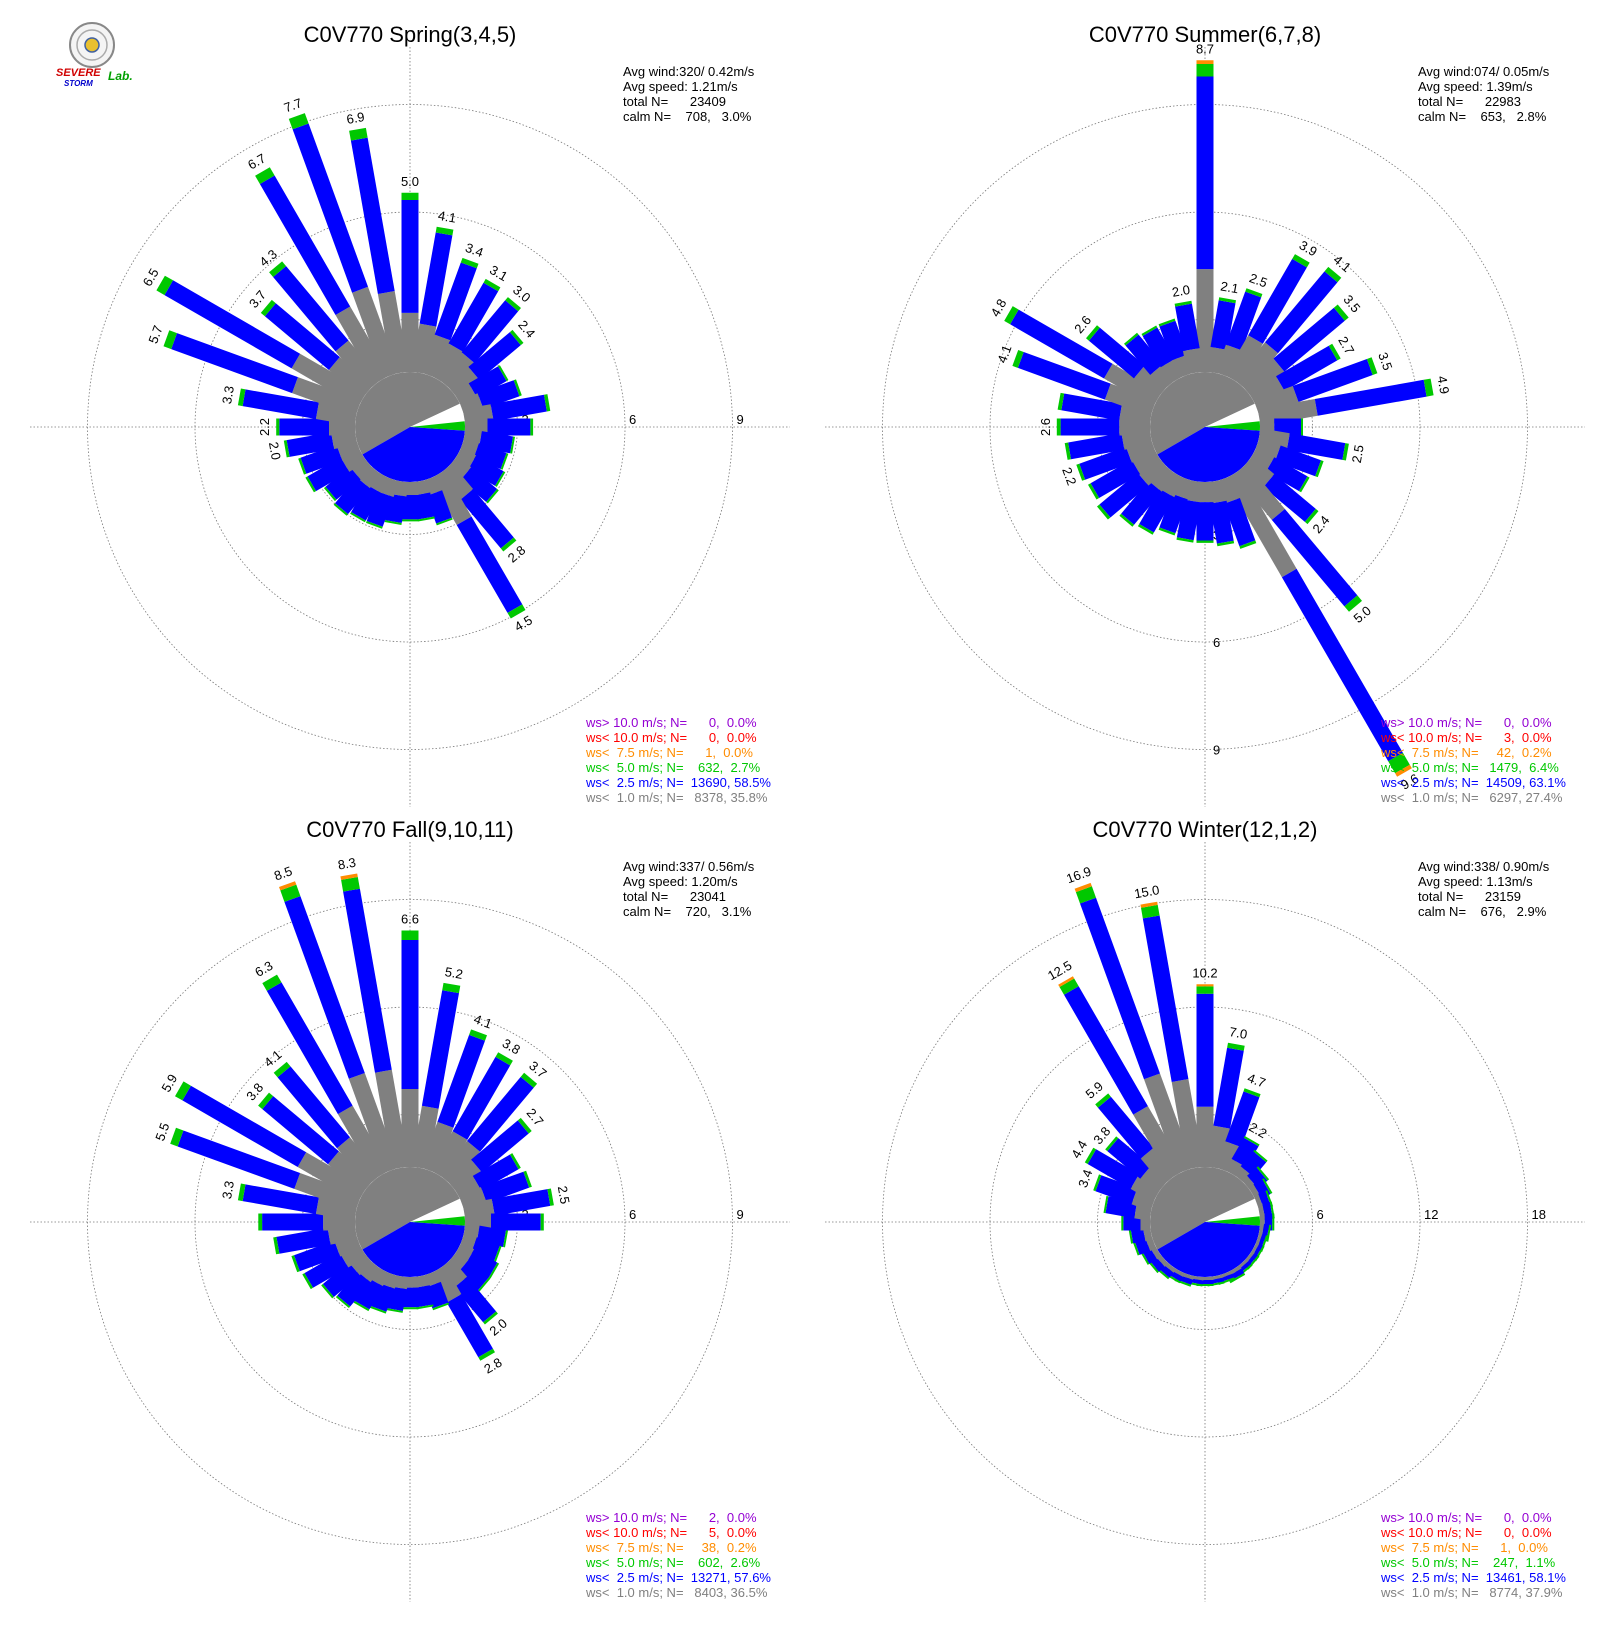 This screenshot has height=1640, width=1620. I want to click on stats-line: Avg speed: 1.21m/s, so click(680, 86).